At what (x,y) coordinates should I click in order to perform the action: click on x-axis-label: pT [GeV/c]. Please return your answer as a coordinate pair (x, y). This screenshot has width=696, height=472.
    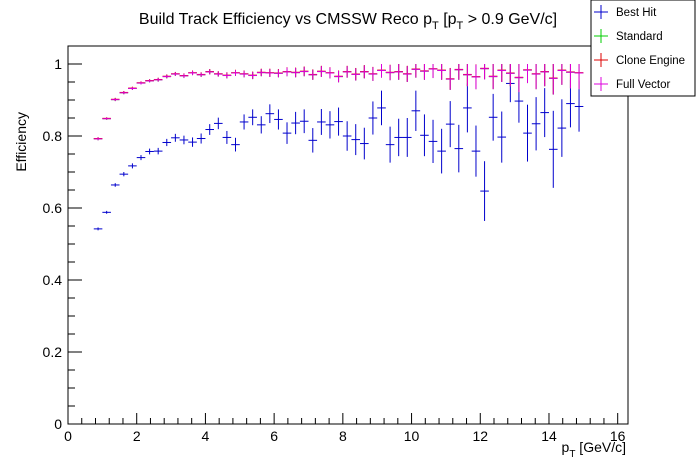
    Looking at the image, I should click on (594, 449).